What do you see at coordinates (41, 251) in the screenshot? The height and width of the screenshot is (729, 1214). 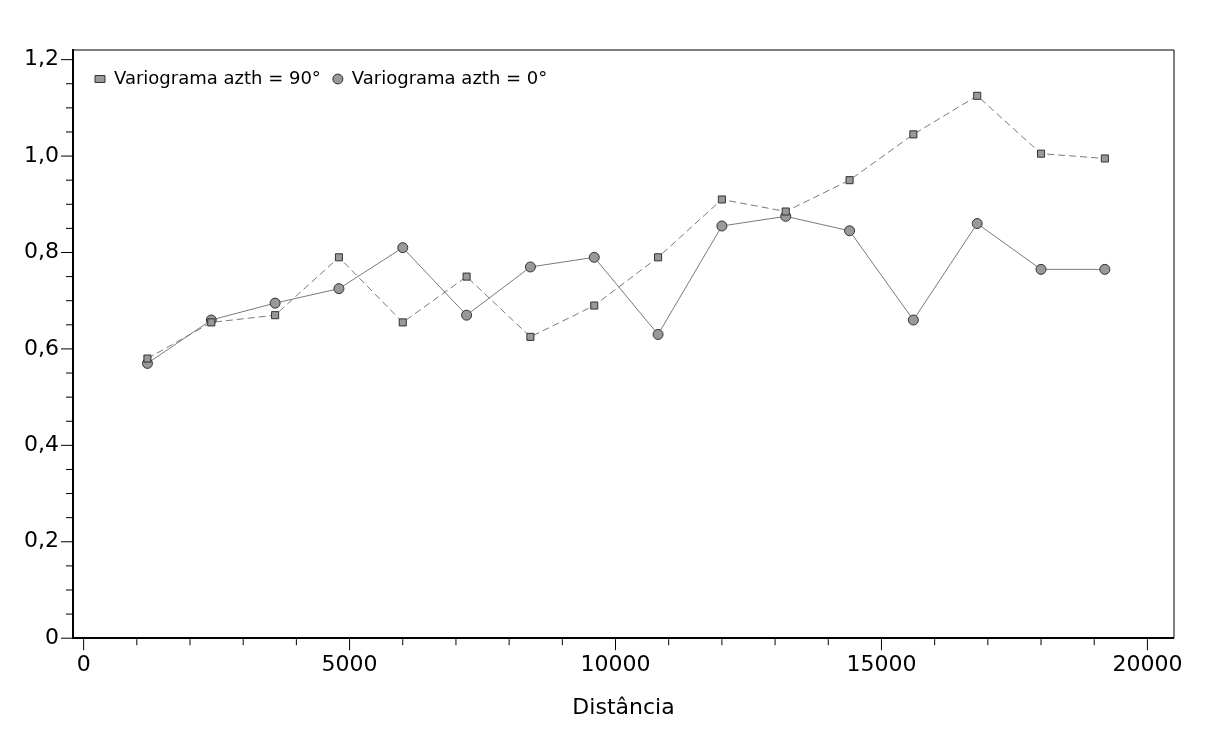 I see `y-tick-label: 0,8` at bounding box center [41, 251].